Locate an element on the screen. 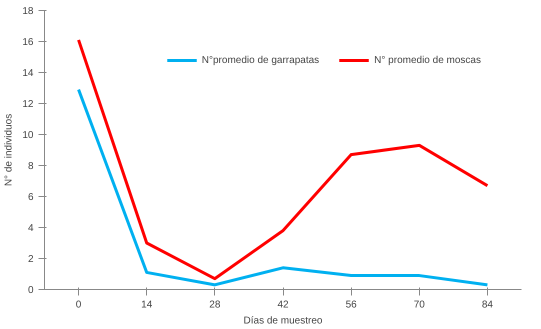  legend-label: N°promedio de garrapatas is located at coordinates (261, 60).